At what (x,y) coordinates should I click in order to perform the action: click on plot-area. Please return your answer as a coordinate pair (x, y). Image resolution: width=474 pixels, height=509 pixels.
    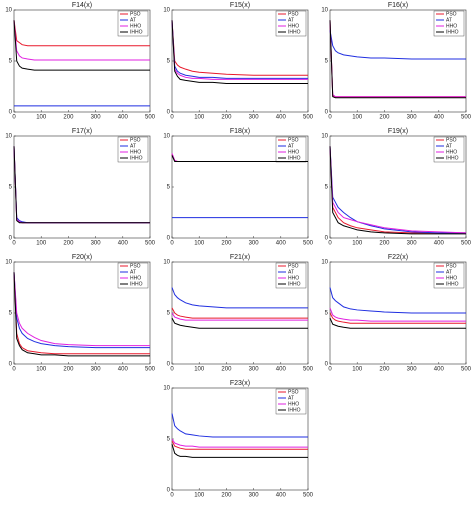
    Looking at the image, I should click on (82, 61).